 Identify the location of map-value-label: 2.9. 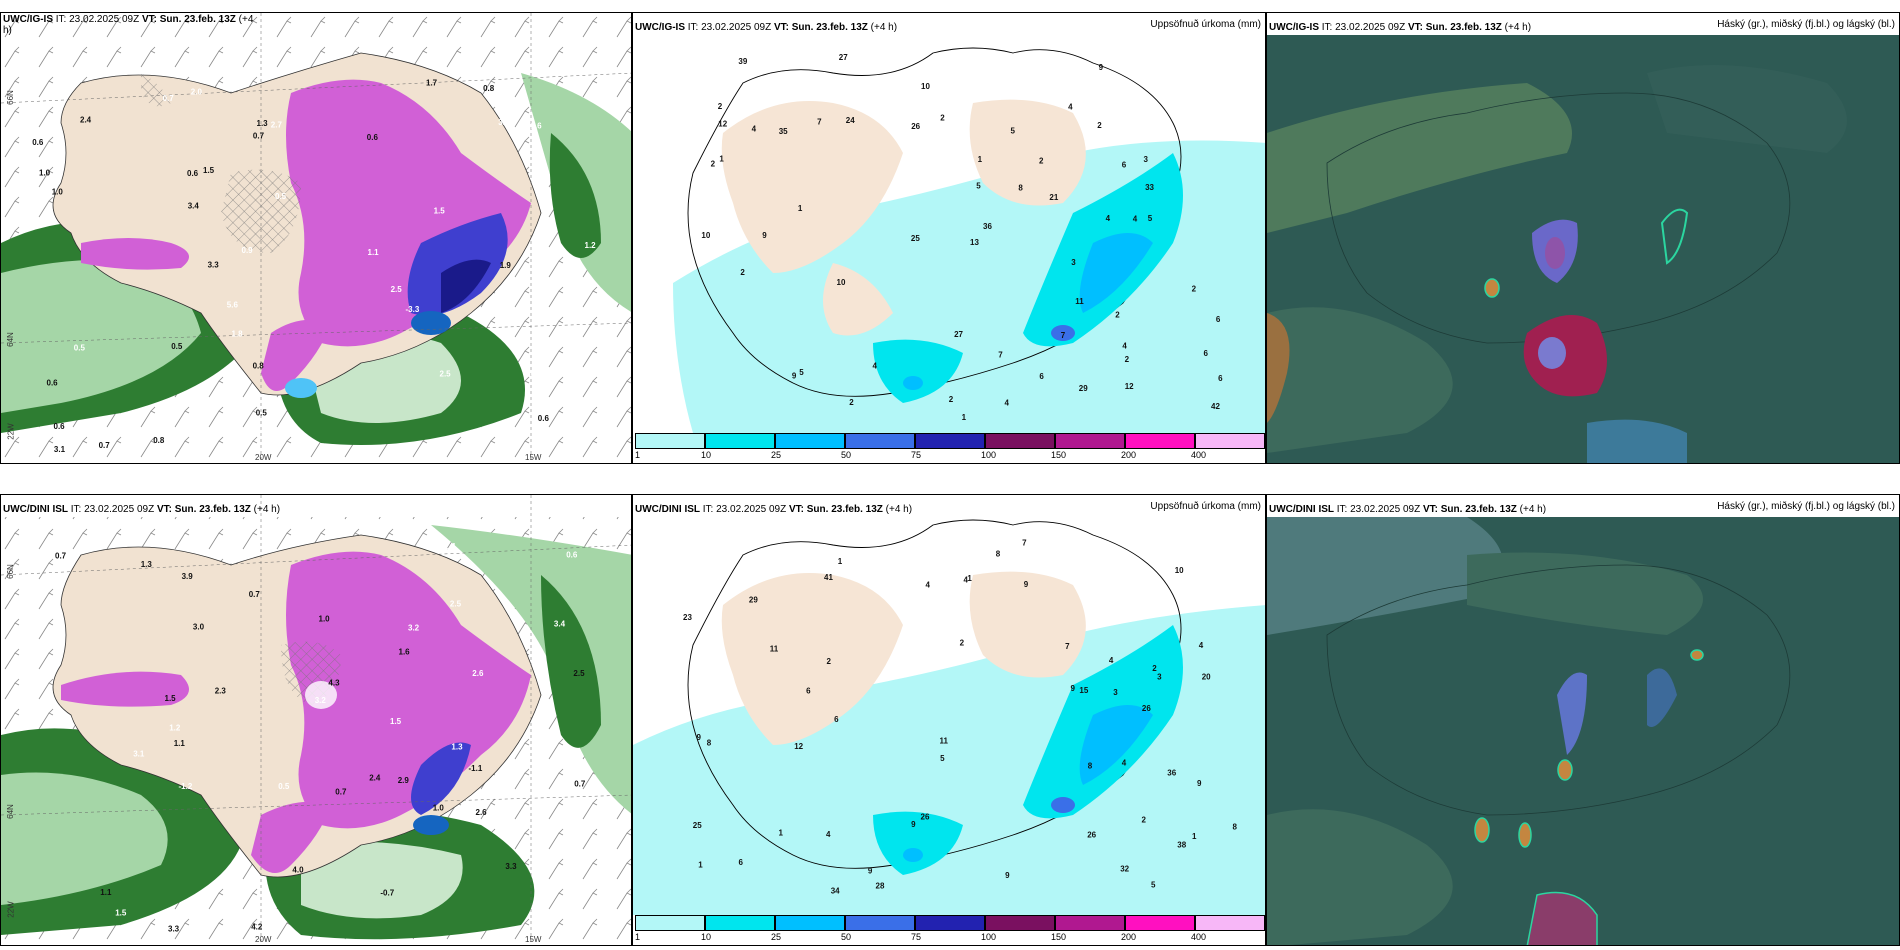
(404, 780).